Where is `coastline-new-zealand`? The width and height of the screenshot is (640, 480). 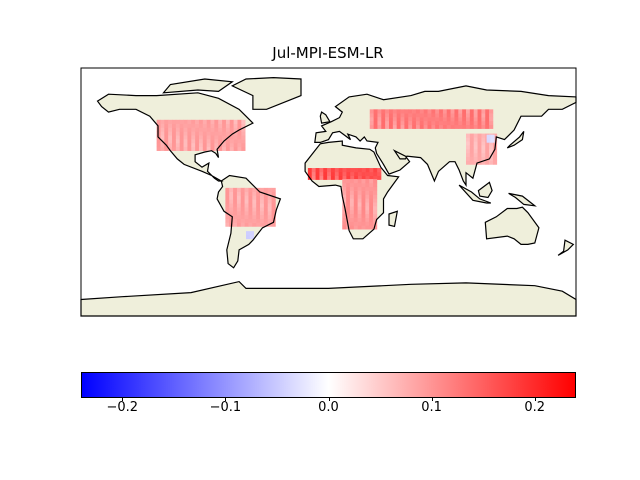
coastline-new-zealand is located at coordinates (566, 247).